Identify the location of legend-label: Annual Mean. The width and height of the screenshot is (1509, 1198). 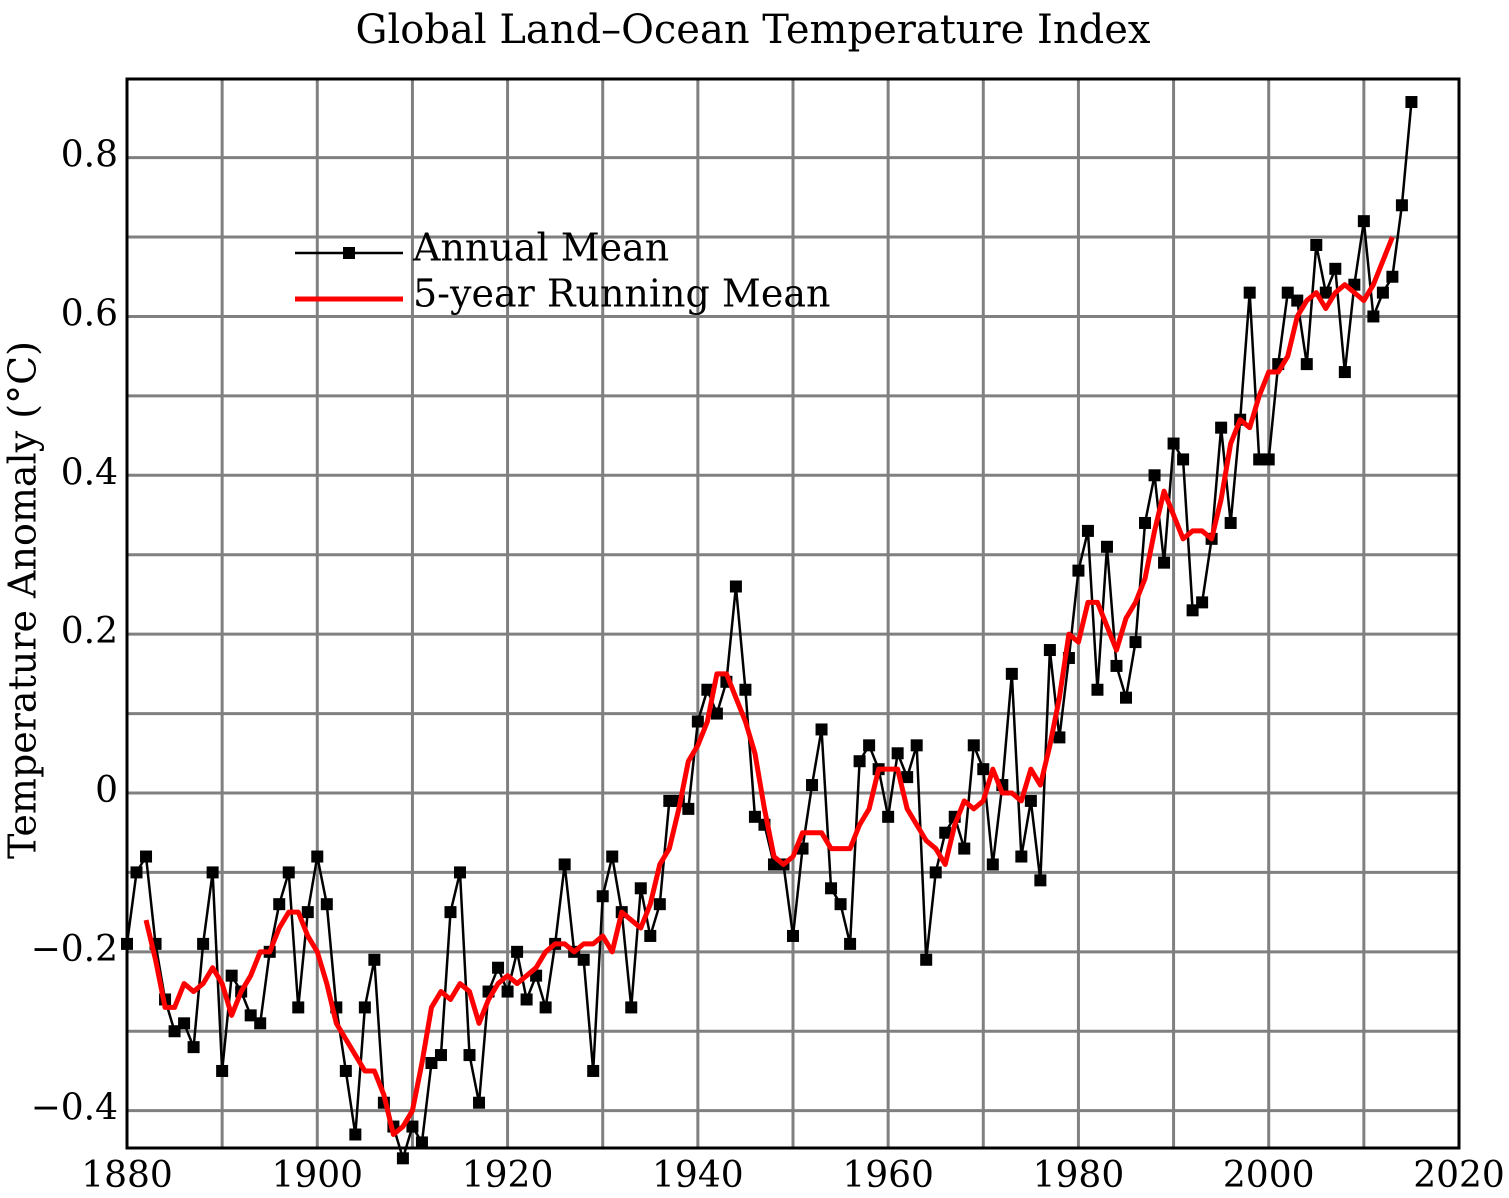
(540, 248).